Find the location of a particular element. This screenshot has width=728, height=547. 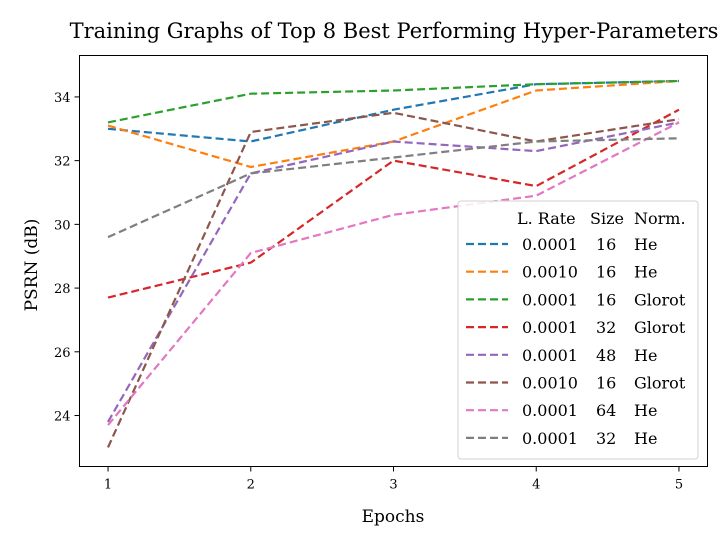

legend-size-6: 64 is located at coordinates (606, 410).